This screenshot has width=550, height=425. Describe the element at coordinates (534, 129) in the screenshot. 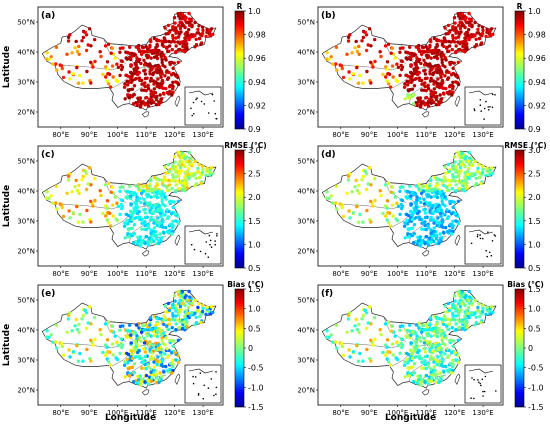

I see `colorbar-tick-label: 0.9` at that location.